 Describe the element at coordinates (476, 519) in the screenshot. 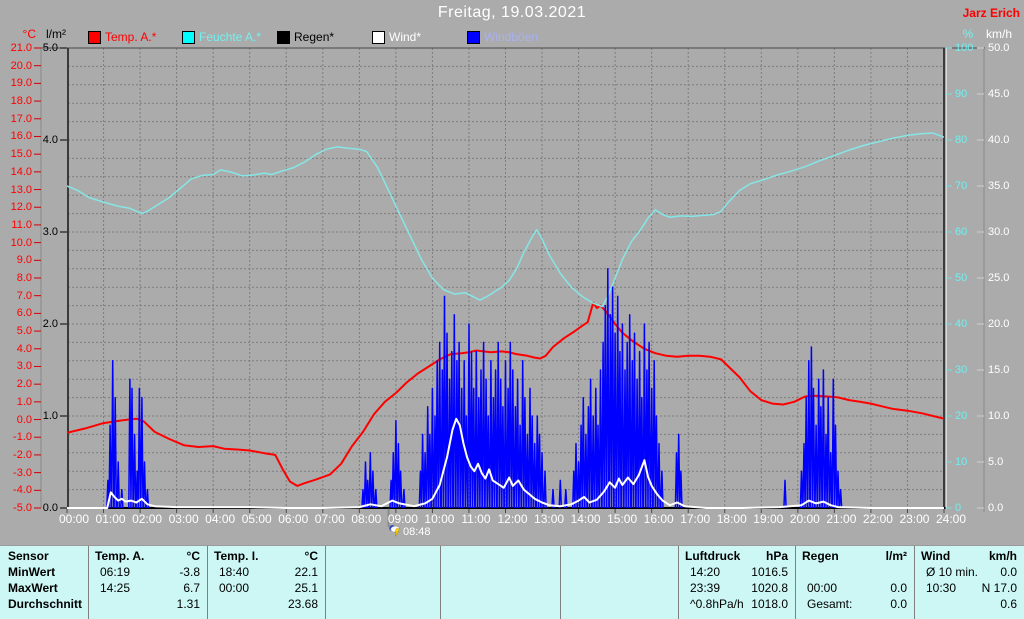

I see `x-axis-tick: 11:00` at that location.